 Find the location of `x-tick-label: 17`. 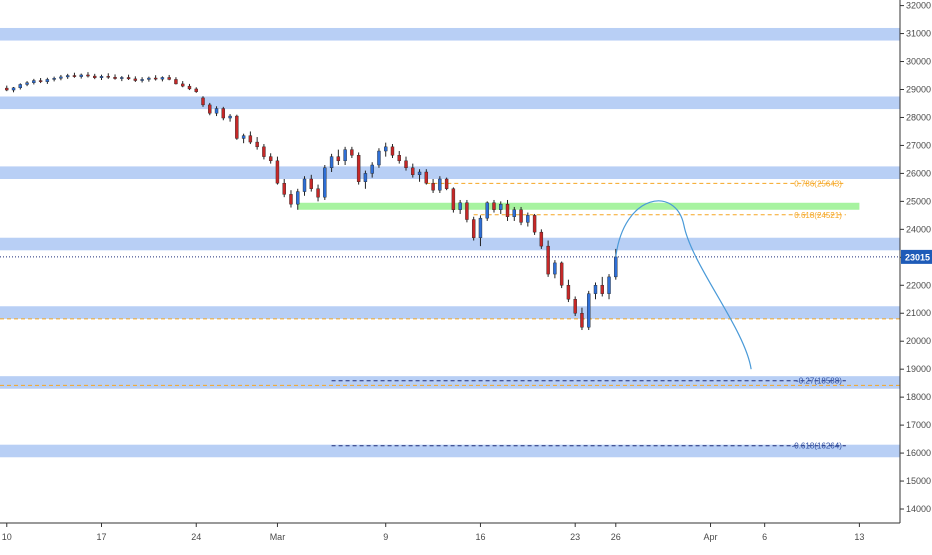

x-tick-label: 17 is located at coordinates (101, 537).